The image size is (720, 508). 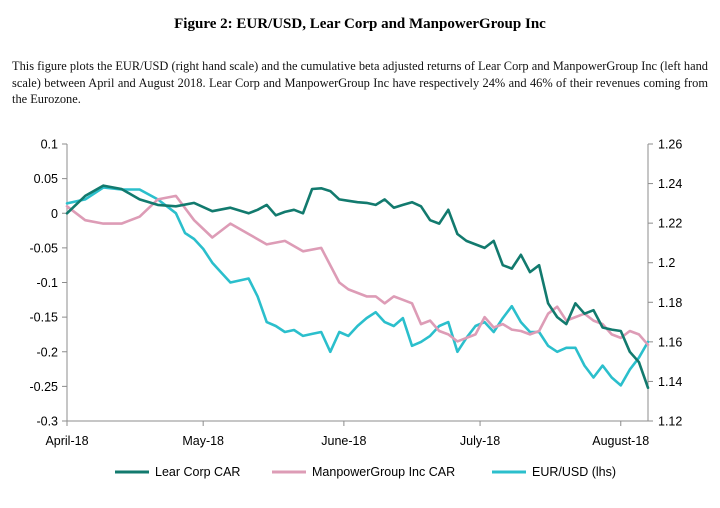 What do you see at coordinates (46, 179) in the screenshot?
I see `left-axis-tick-label: 0.05` at bounding box center [46, 179].